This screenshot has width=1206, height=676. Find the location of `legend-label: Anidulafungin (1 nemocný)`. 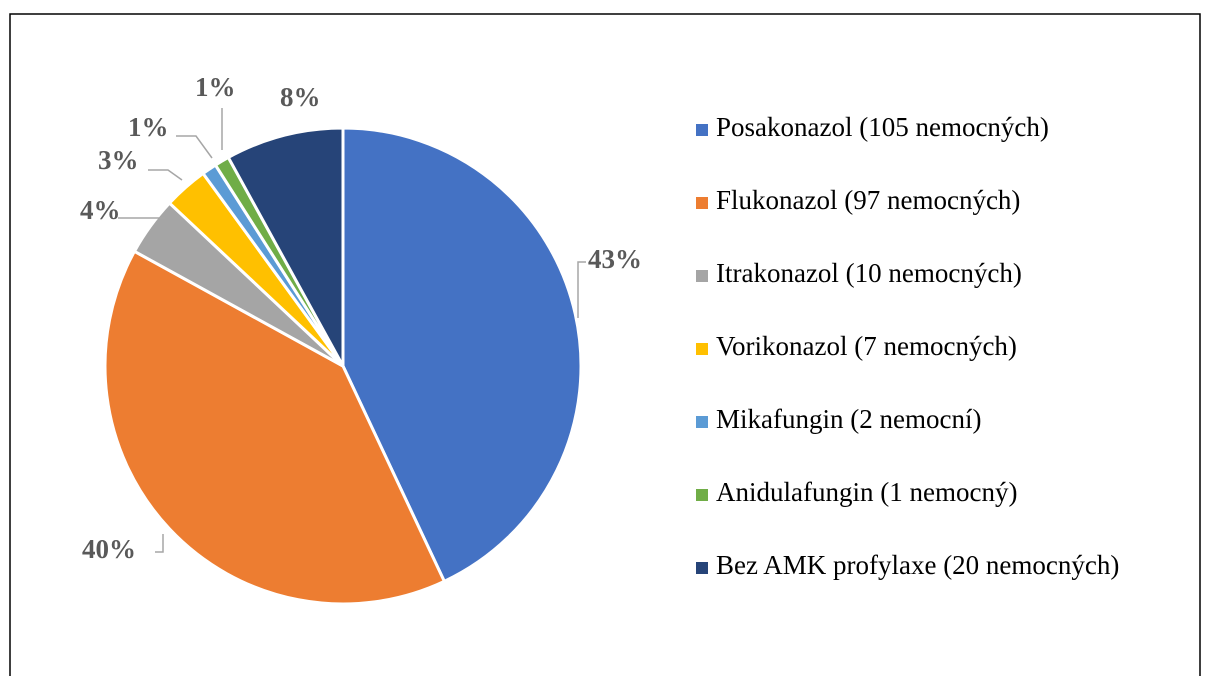

legend-label: Anidulafungin (1 nemocný) is located at coordinates (866, 492).